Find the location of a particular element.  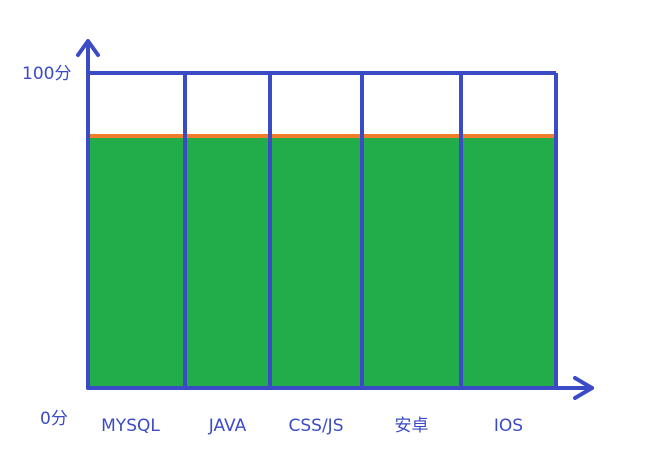

category-label-1: MYSQL is located at coordinates (130, 426).